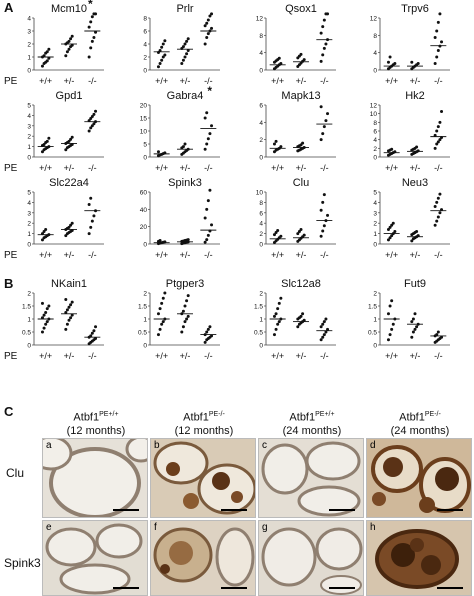 Image resolution: width=474 pixels, height=596 pixels. Describe the element at coordinates (29, 32) in the screenshot. I see `y-tick-label-mcm10-3: 3` at that location.